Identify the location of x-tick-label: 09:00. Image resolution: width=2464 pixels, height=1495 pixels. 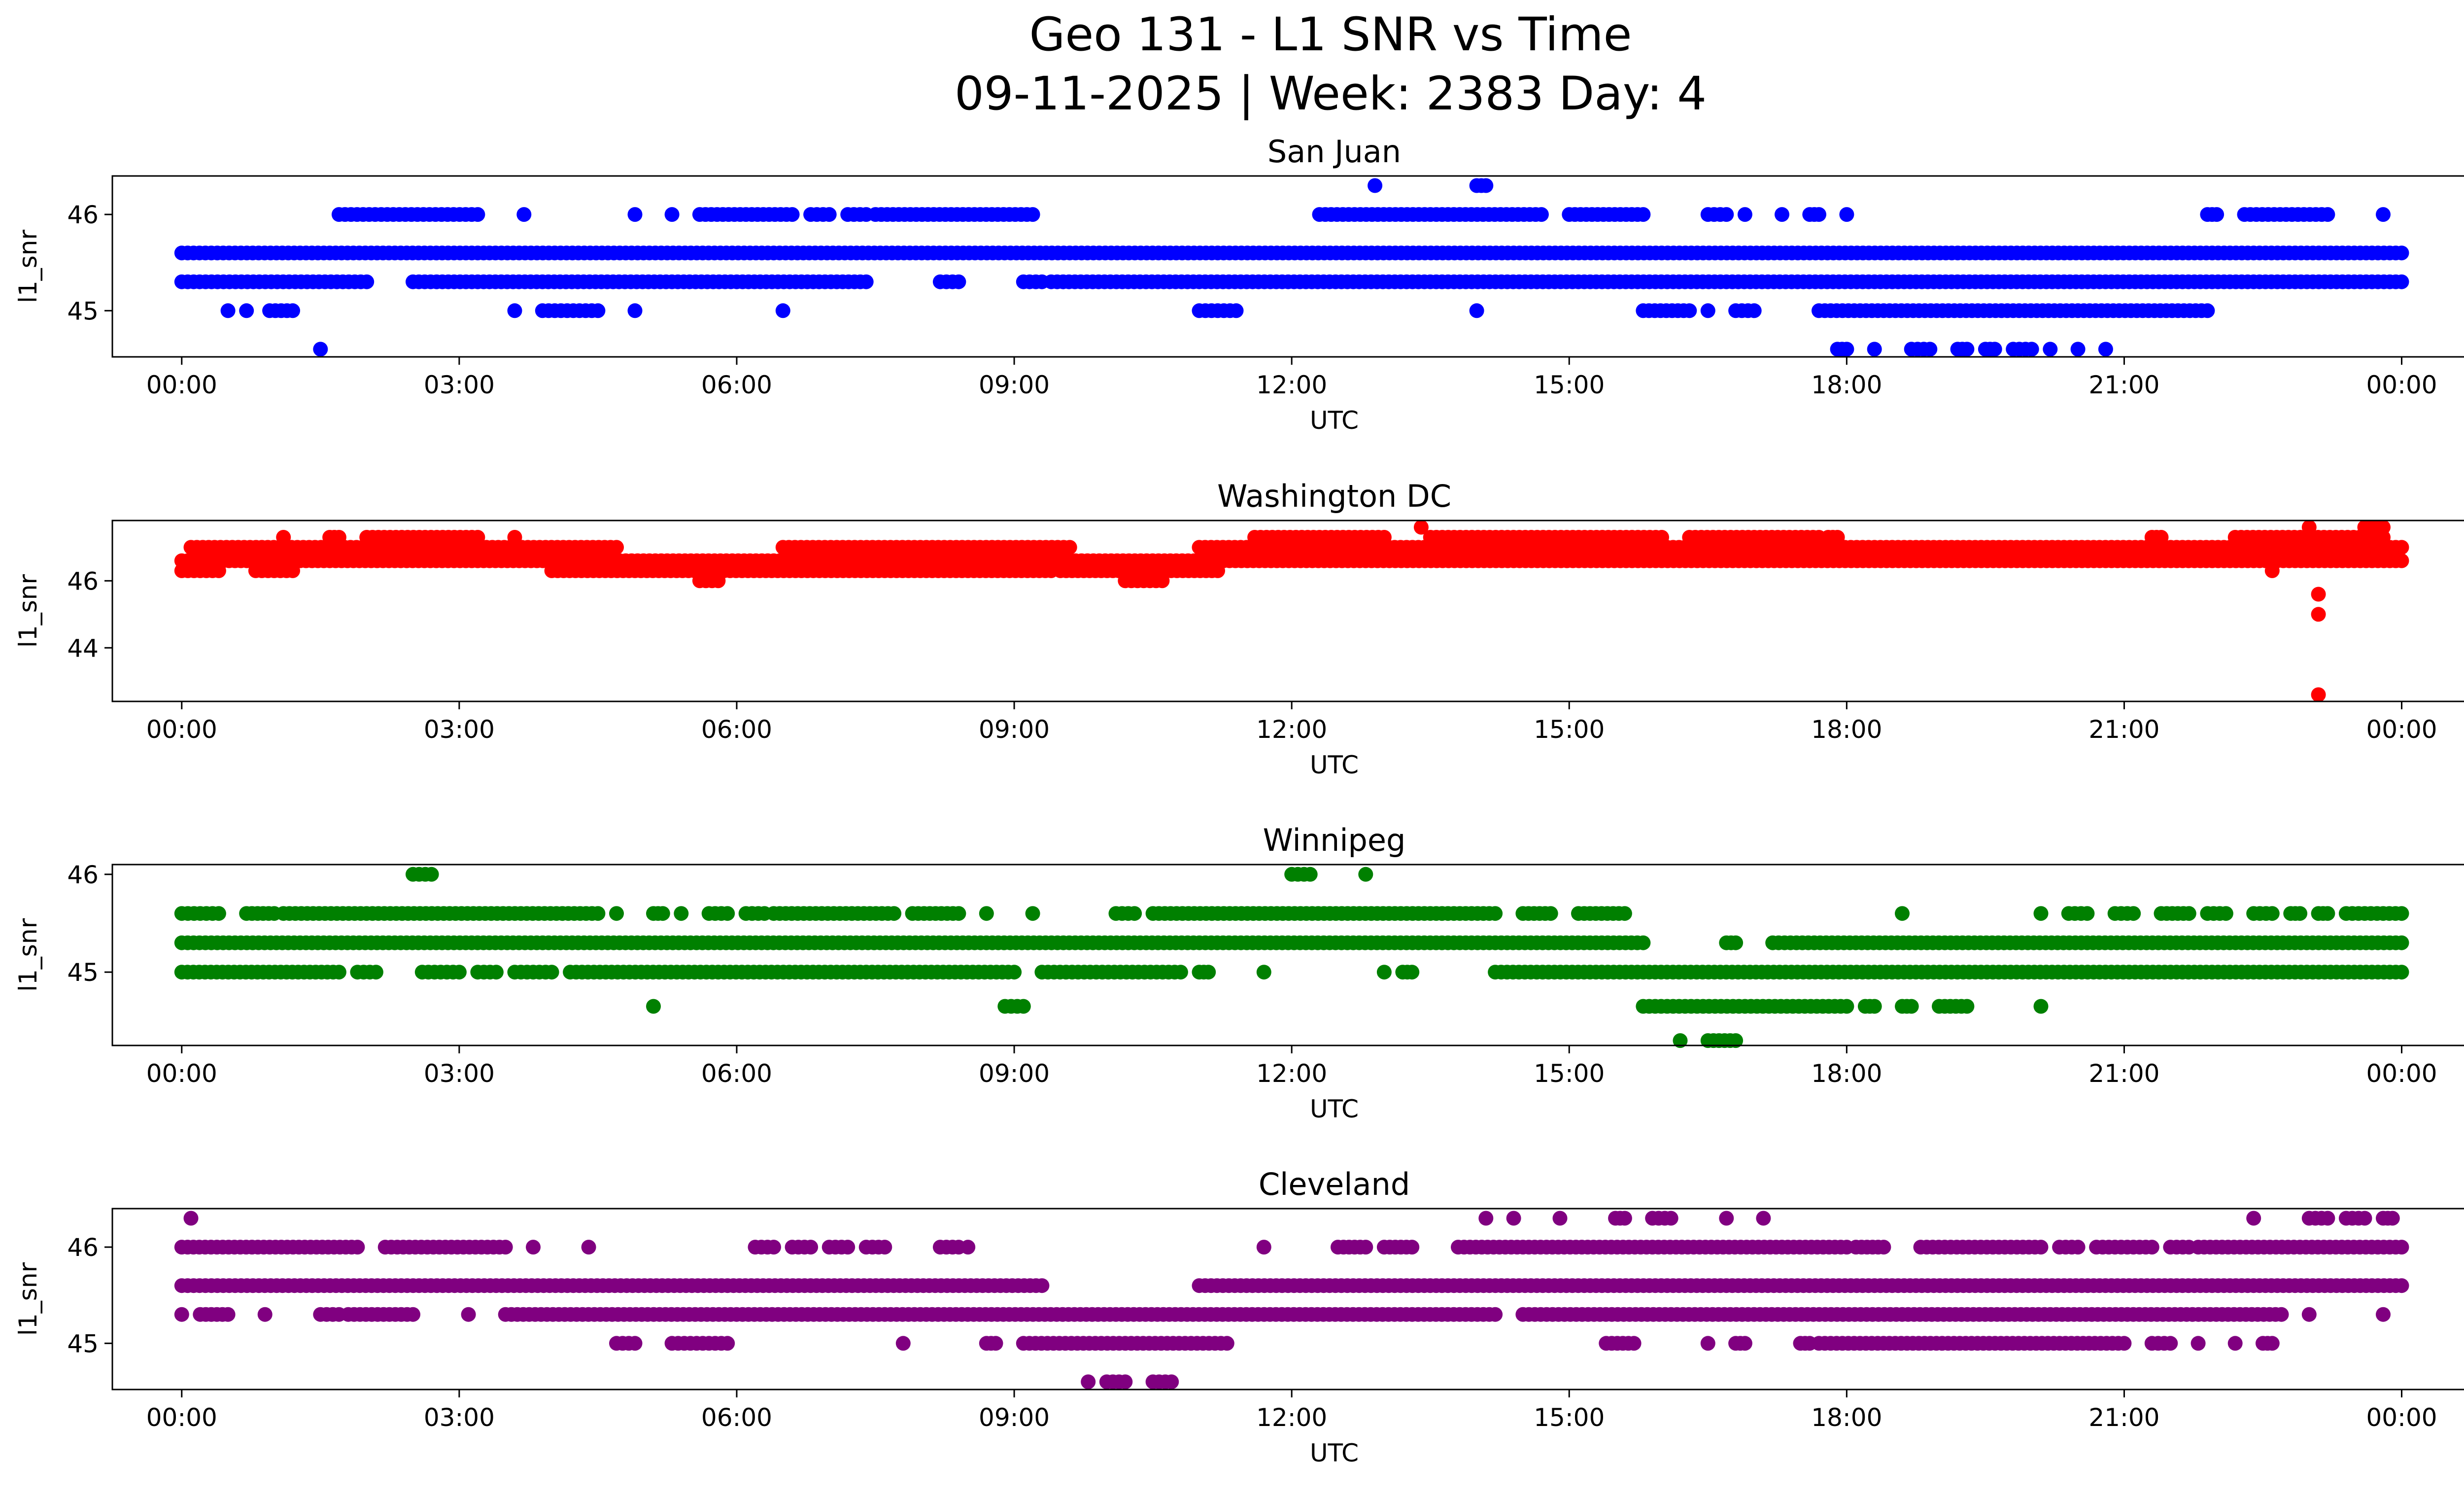
(1014, 1073).